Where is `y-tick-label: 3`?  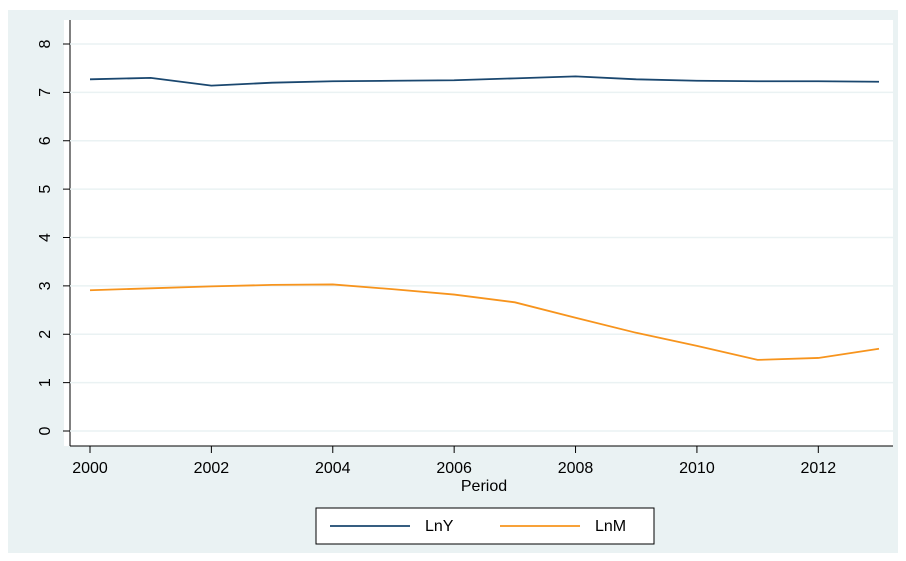 y-tick-label: 3 is located at coordinates (45, 285).